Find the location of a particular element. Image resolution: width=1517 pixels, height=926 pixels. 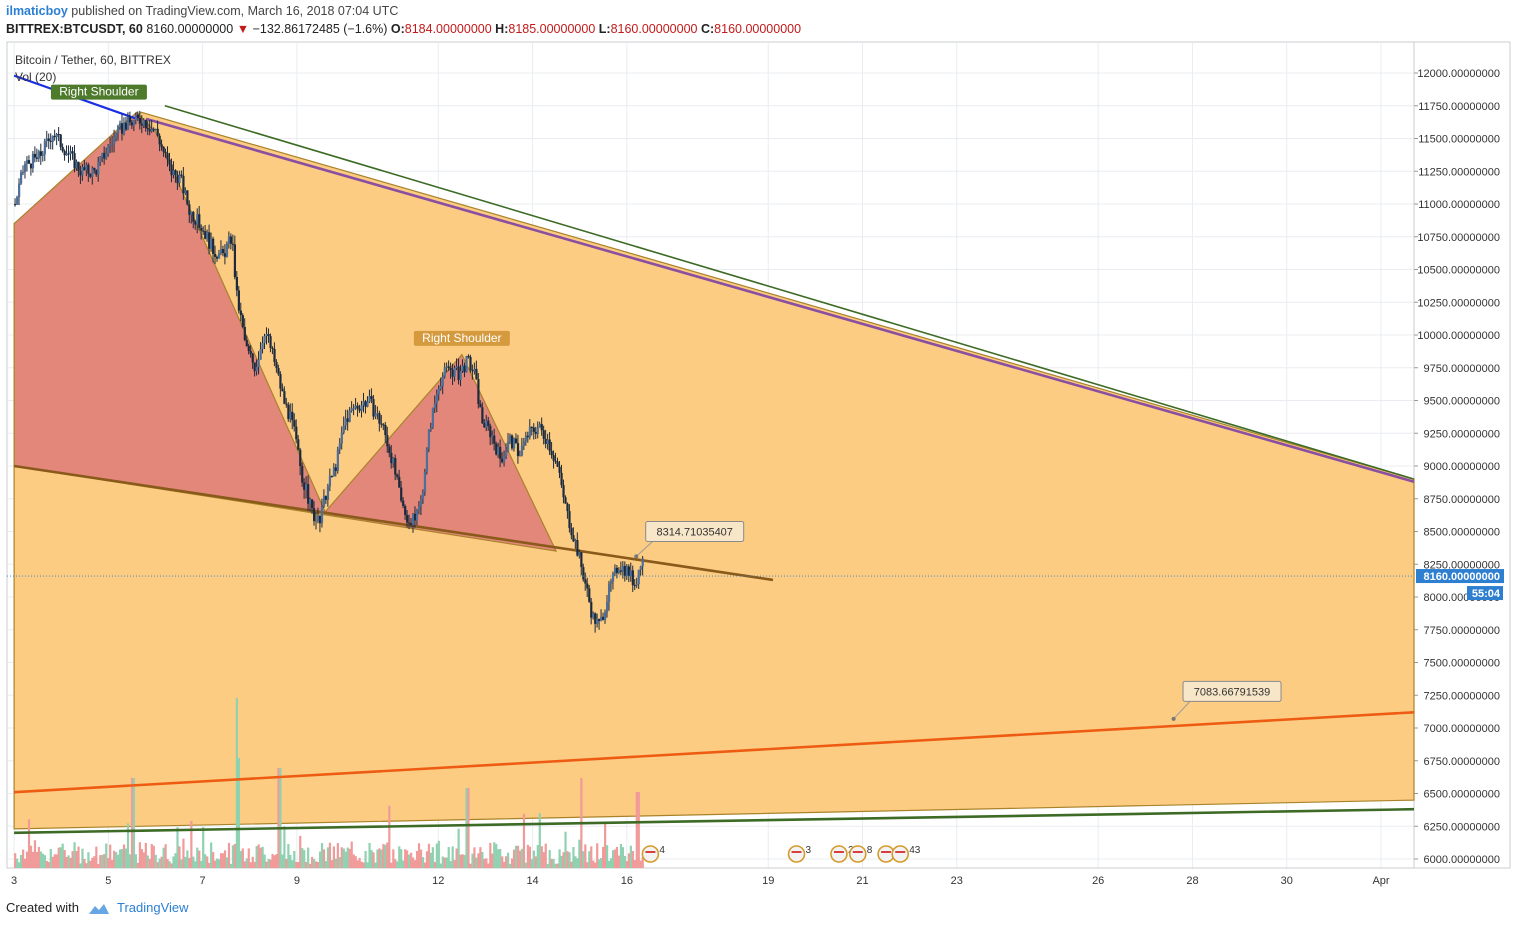

pattern-label: Right Shoulder is located at coordinates (461, 338).